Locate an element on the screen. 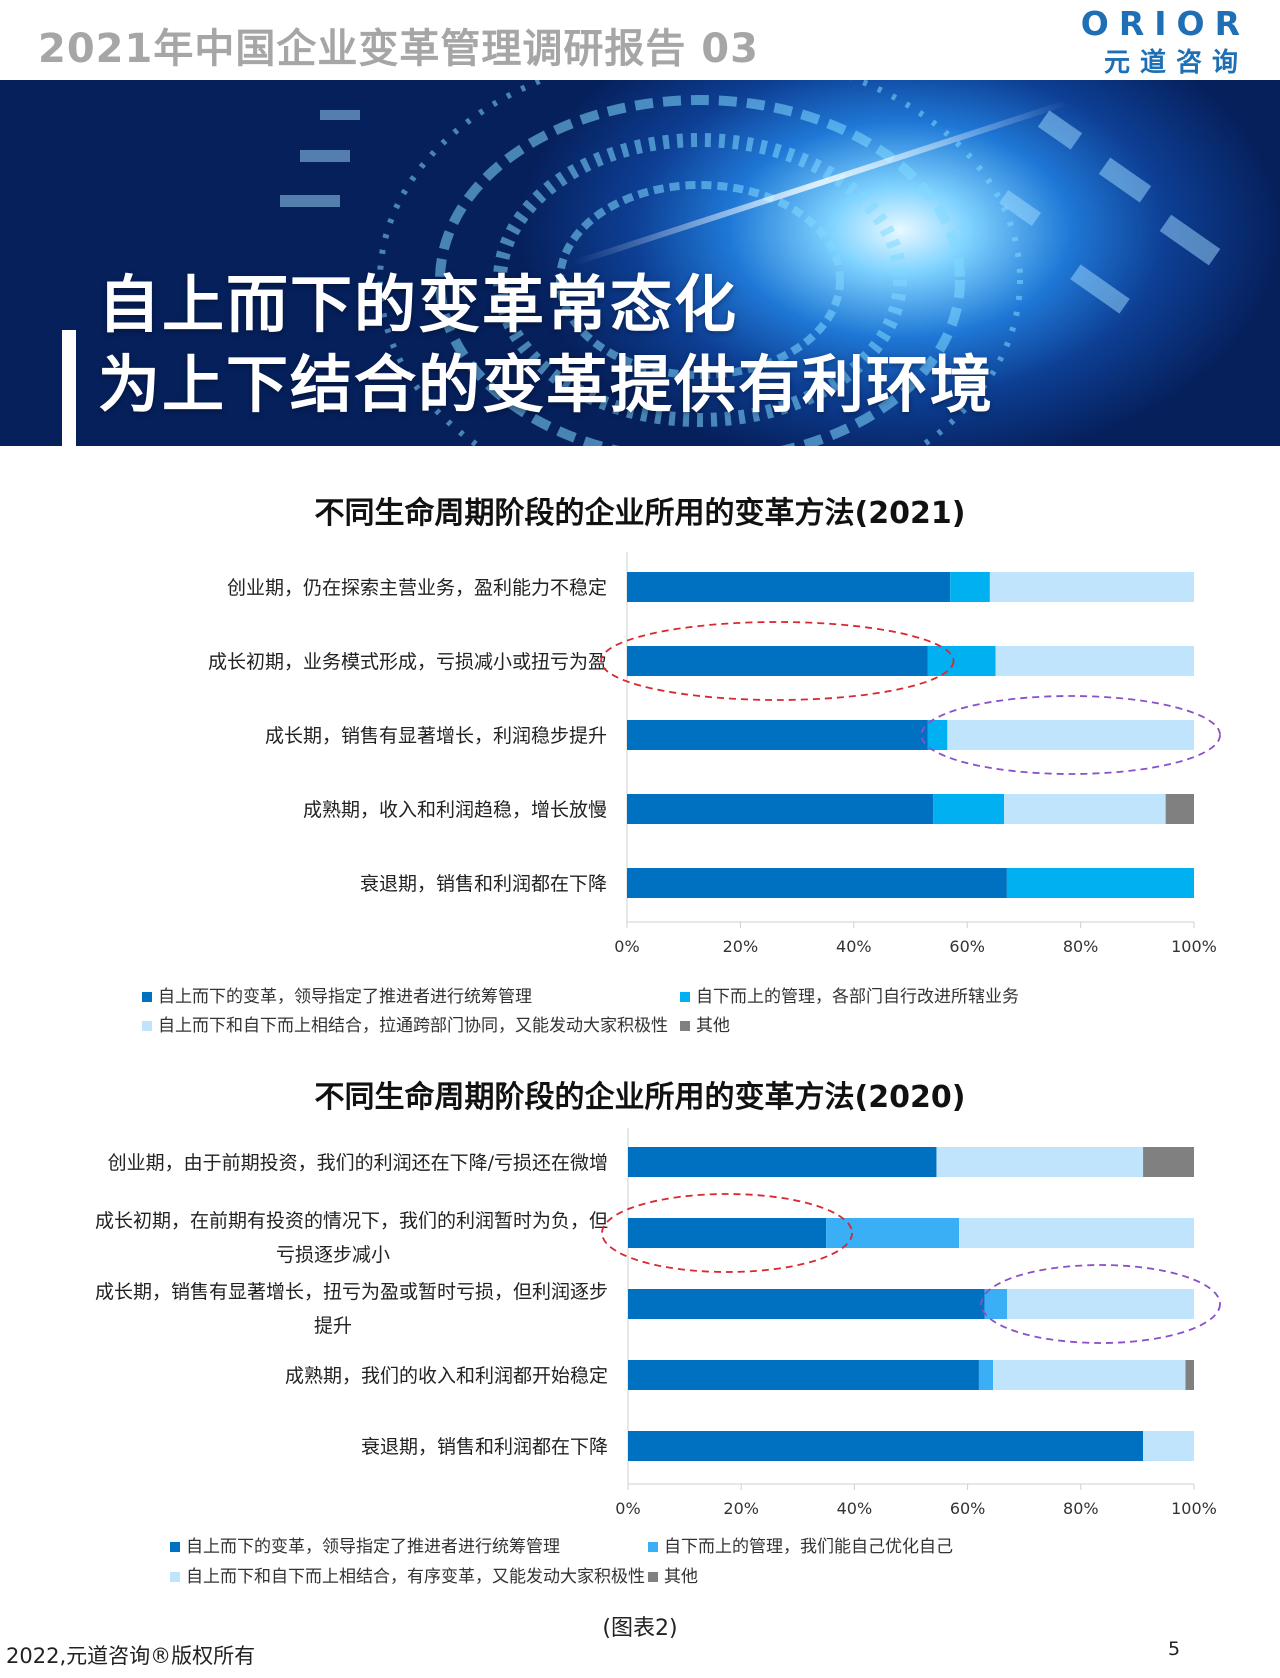  legend-item: 自下而上的管理，我们能自己优化自己 is located at coordinates (800, 1544).